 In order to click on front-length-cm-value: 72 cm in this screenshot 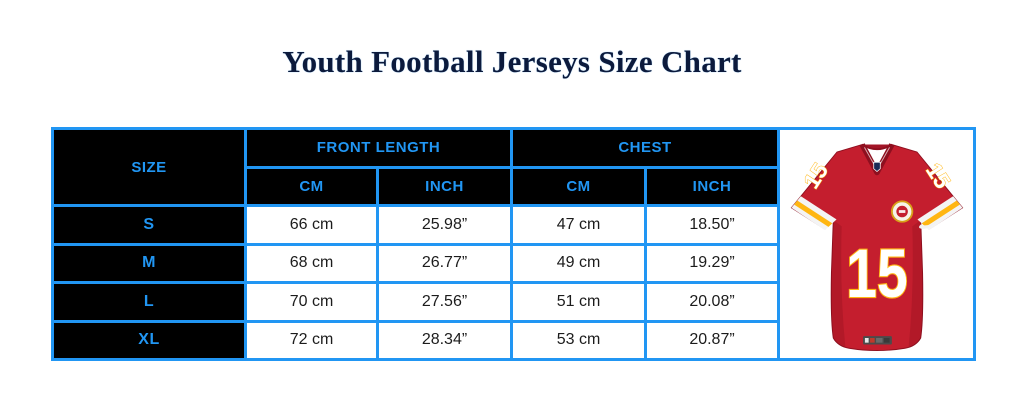, I will do `click(311, 340)`.